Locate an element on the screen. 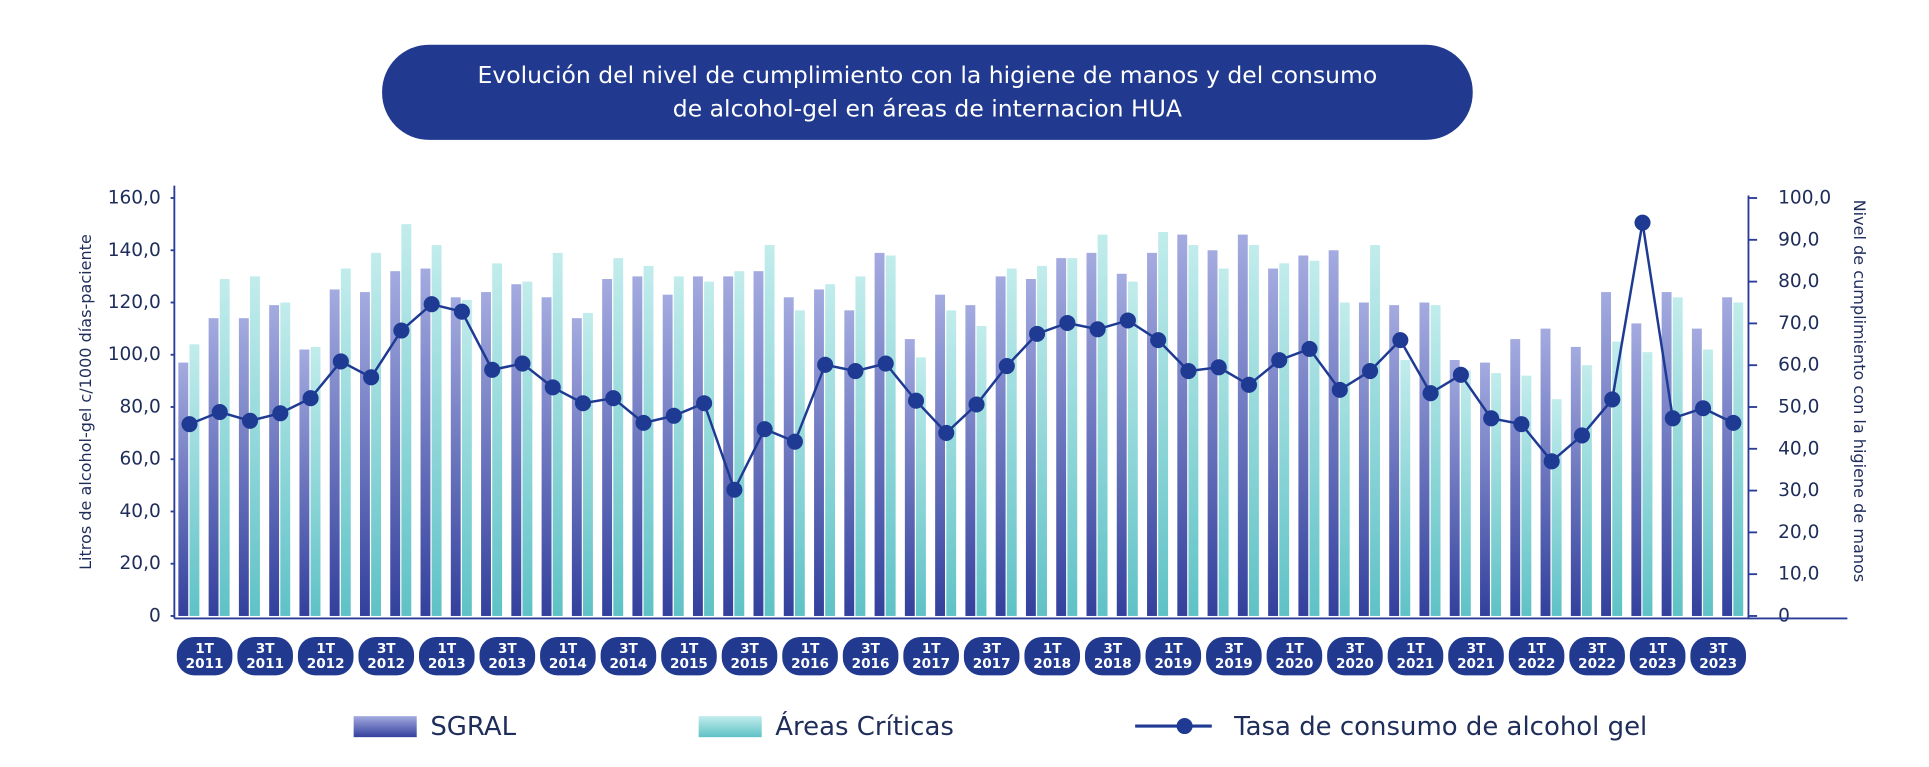 The width and height of the screenshot is (1929, 767). x-label-box: 1T 2022 is located at coordinates (1537, 656).